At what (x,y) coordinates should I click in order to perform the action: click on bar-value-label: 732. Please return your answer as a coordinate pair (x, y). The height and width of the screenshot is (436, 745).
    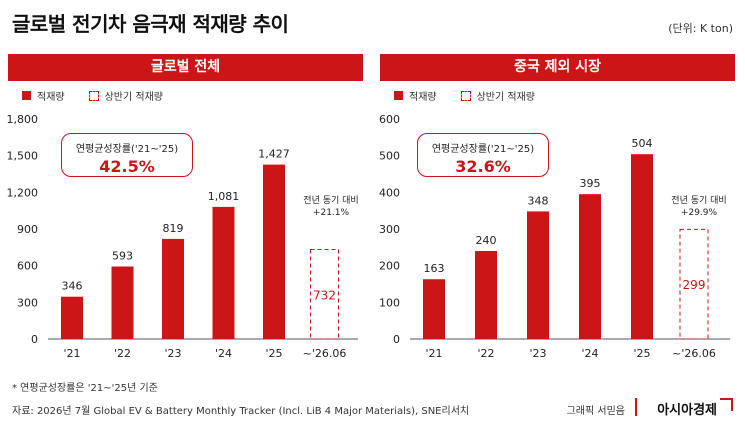
    Looking at the image, I should click on (324, 295).